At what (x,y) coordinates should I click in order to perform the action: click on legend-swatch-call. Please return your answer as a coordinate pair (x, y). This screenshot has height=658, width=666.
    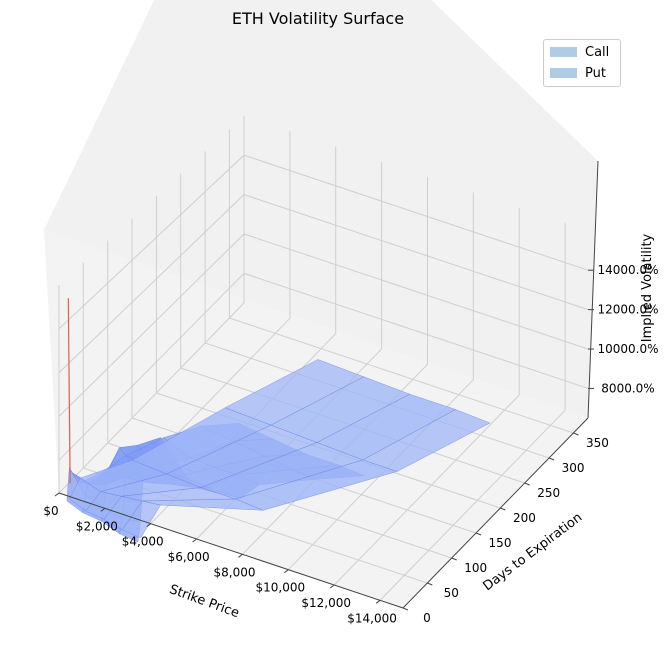
    Looking at the image, I should click on (563, 52).